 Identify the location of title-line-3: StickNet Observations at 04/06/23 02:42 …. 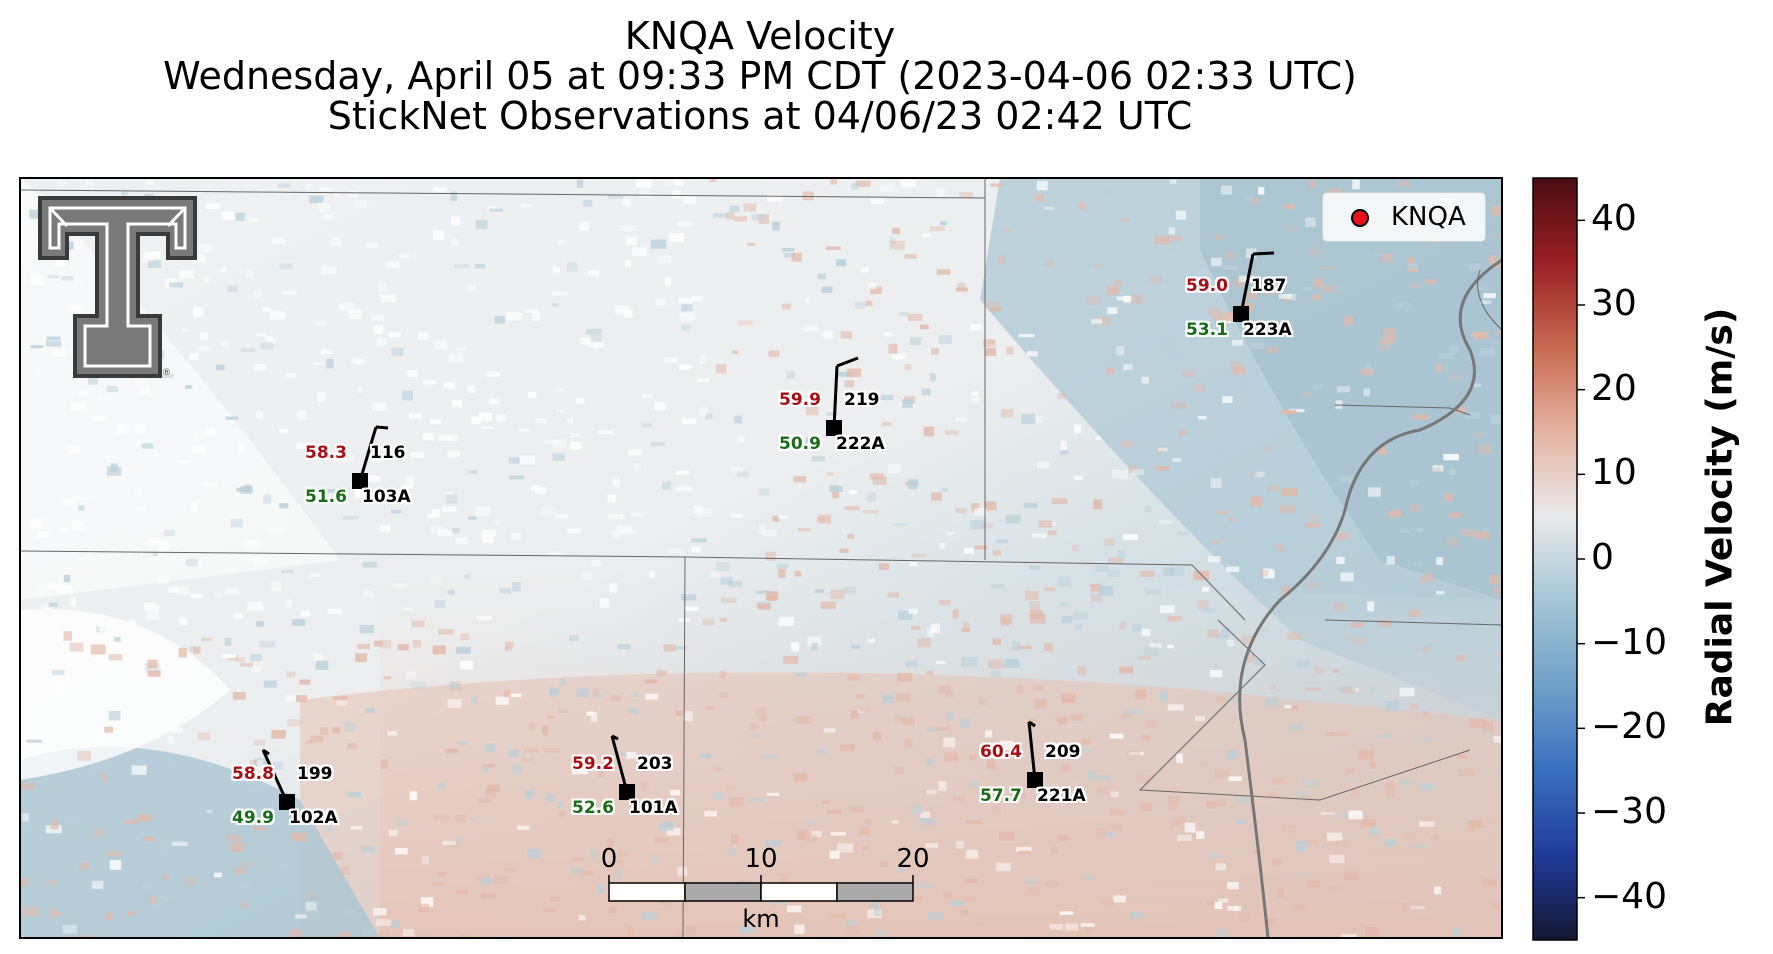
(760, 116).